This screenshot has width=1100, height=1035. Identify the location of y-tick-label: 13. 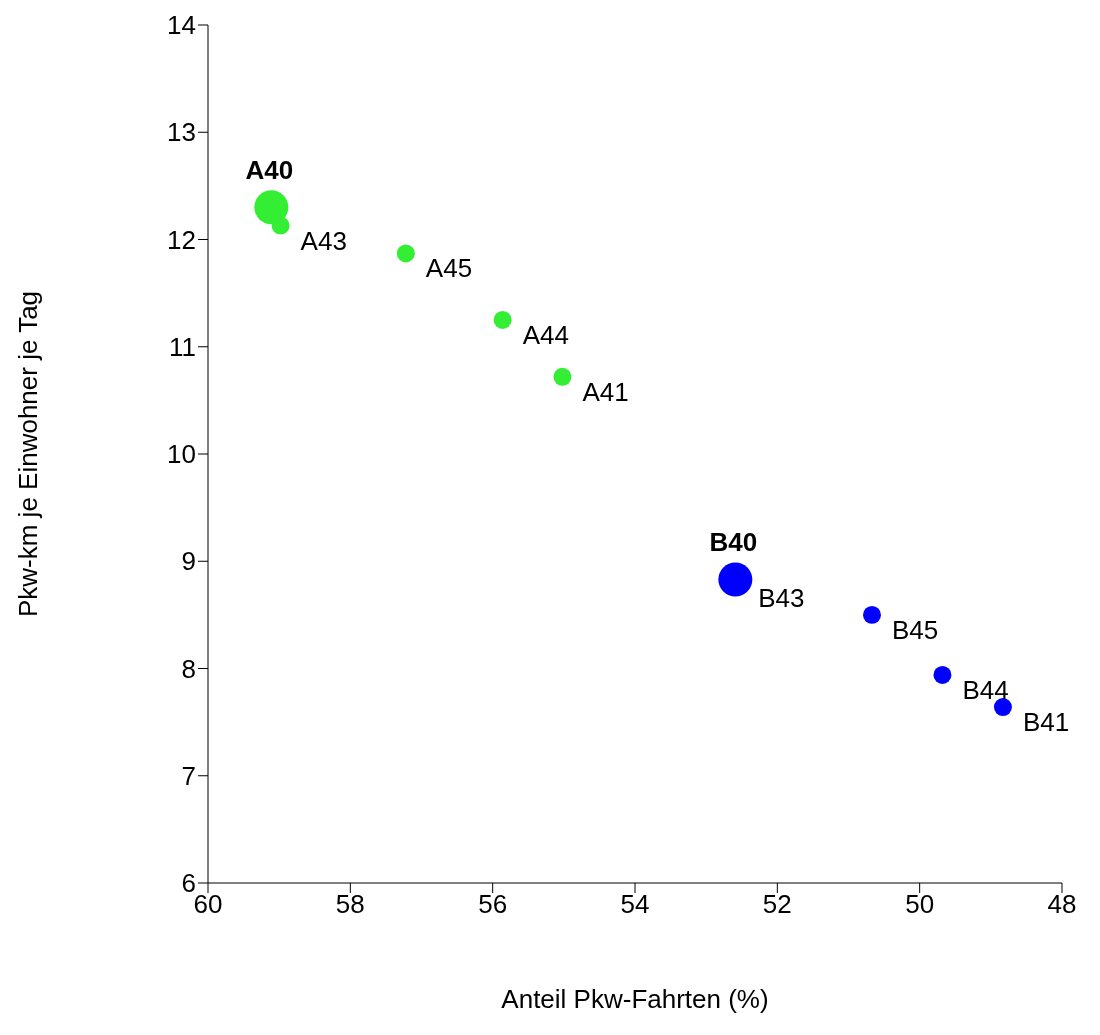
(181, 132).